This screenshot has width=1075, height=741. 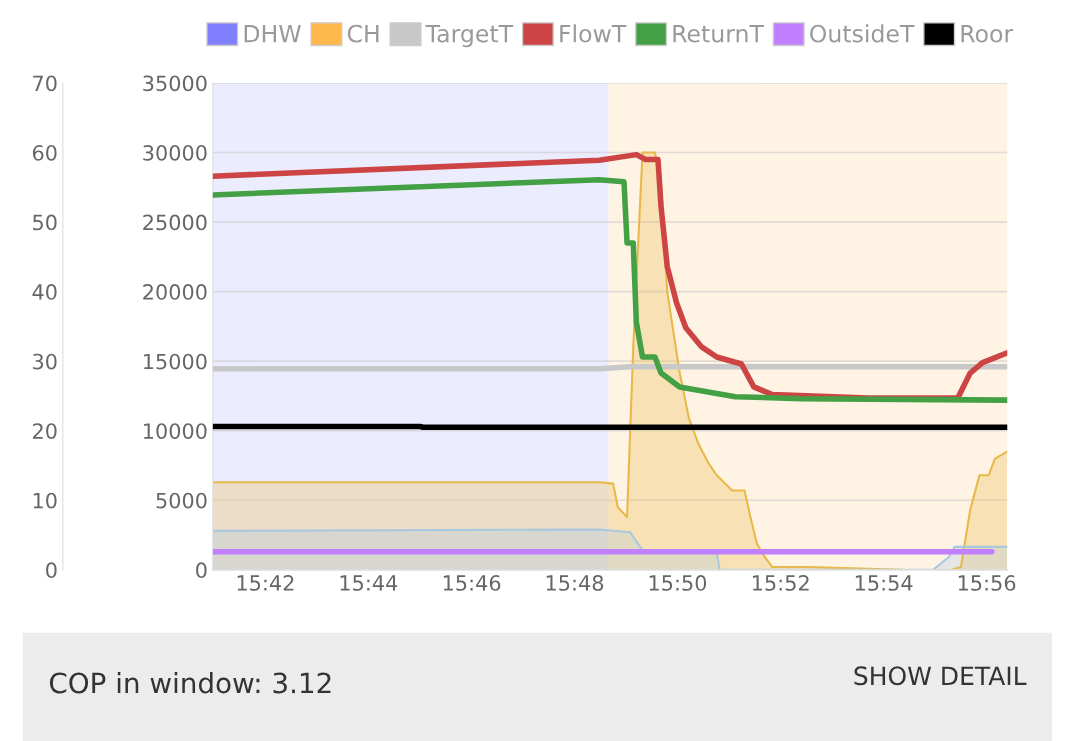 What do you see at coordinates (175, 222) in the screenshot?
I see `y2-tick-label: 25000` at bounding box center [175, 222].